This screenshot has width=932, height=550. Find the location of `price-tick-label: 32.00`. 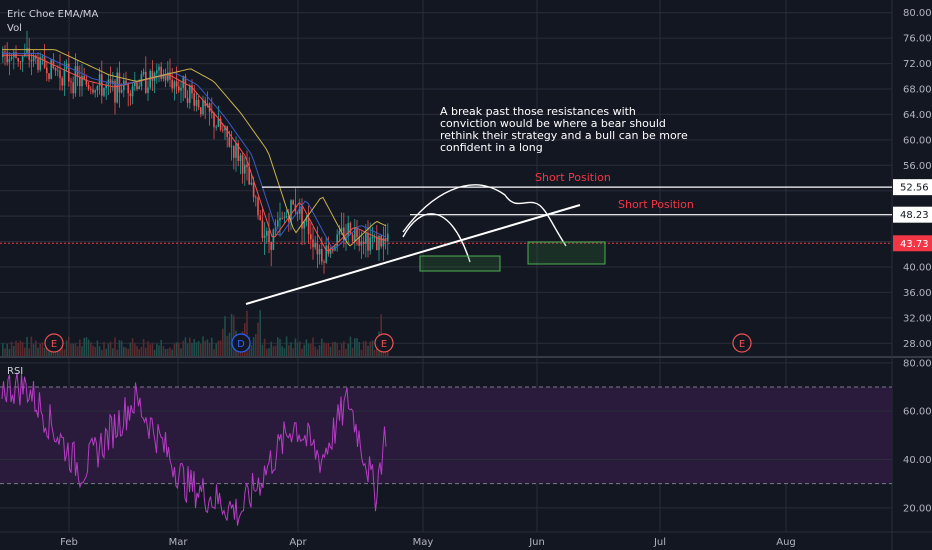

price-tick-label: 32.00 is located at coordinates (917, 318).